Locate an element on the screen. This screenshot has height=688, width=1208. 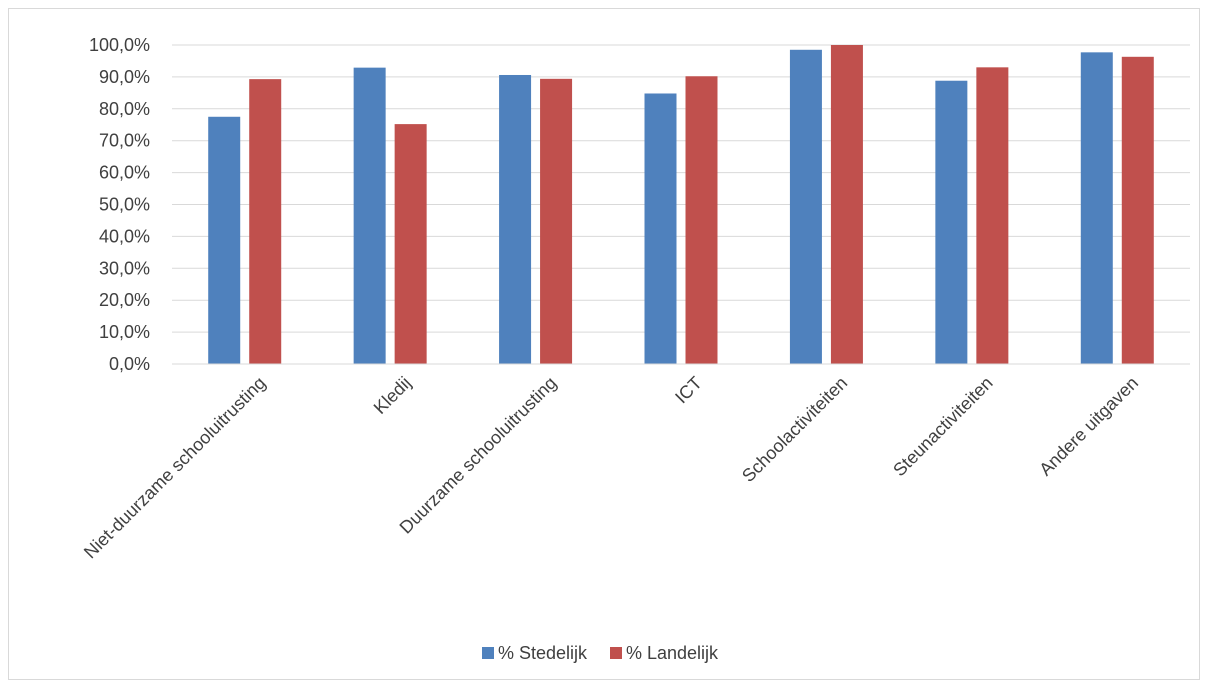
y-tick-label: 70,0% is located at coordinates (124, 141).